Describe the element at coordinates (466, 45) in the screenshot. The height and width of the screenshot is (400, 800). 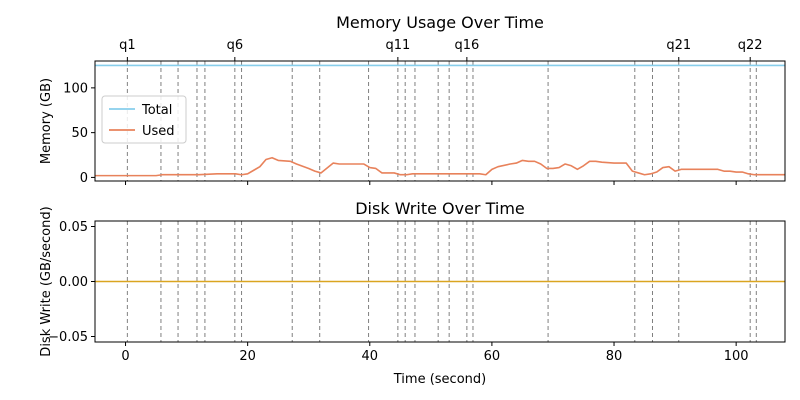
I see `query-label: q16` at that location.